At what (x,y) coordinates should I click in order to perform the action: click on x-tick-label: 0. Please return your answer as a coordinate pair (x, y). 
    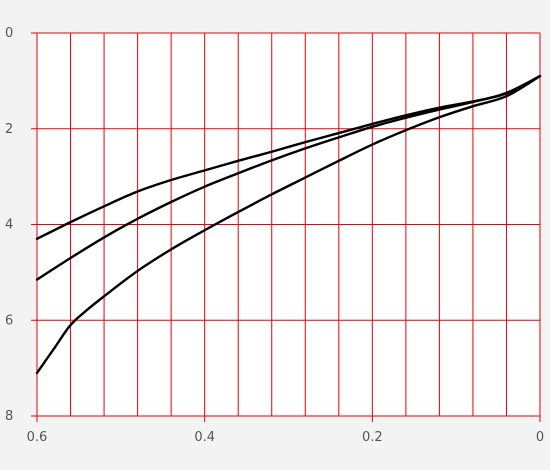
    Looking at the image, I should click on (540, 437).